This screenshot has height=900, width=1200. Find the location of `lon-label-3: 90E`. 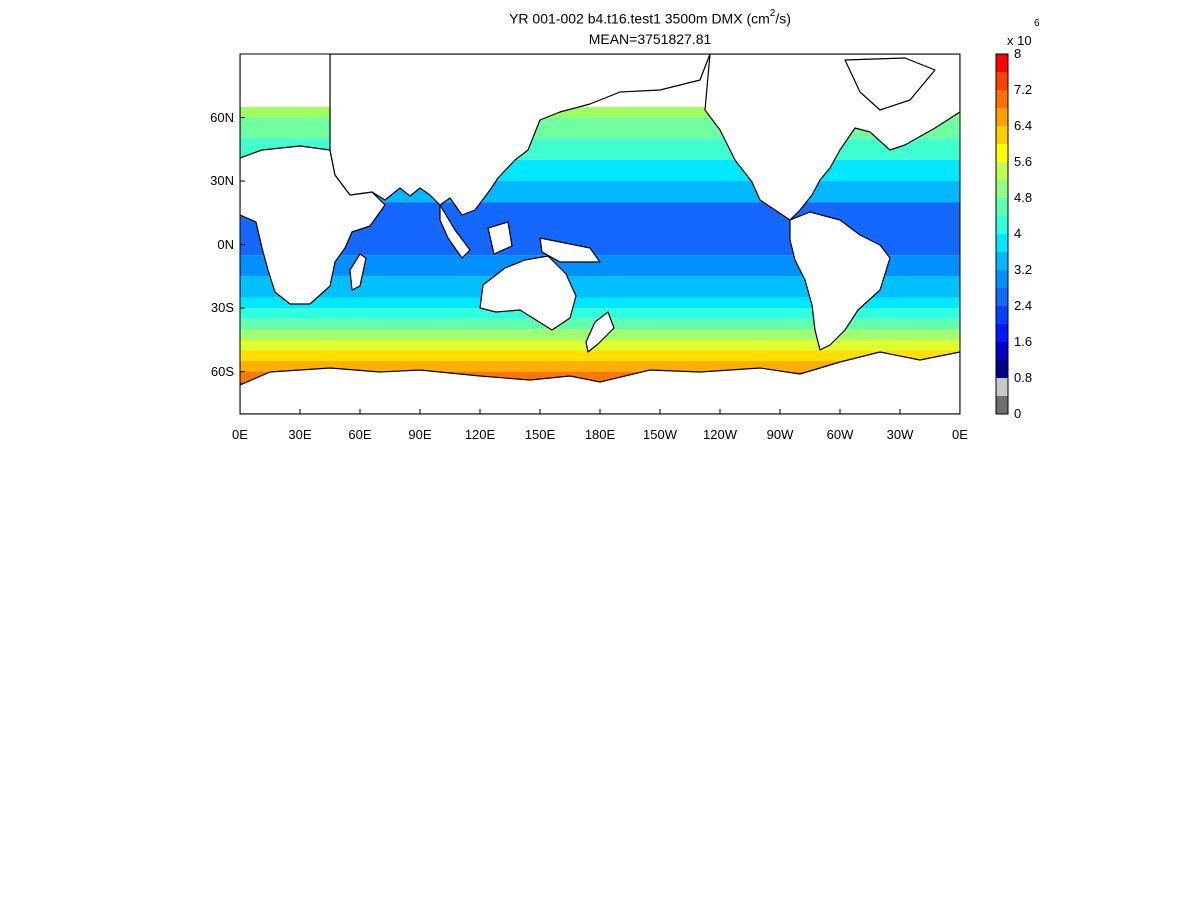

lon-label-3: 90E is located at coordinates (420, 434).